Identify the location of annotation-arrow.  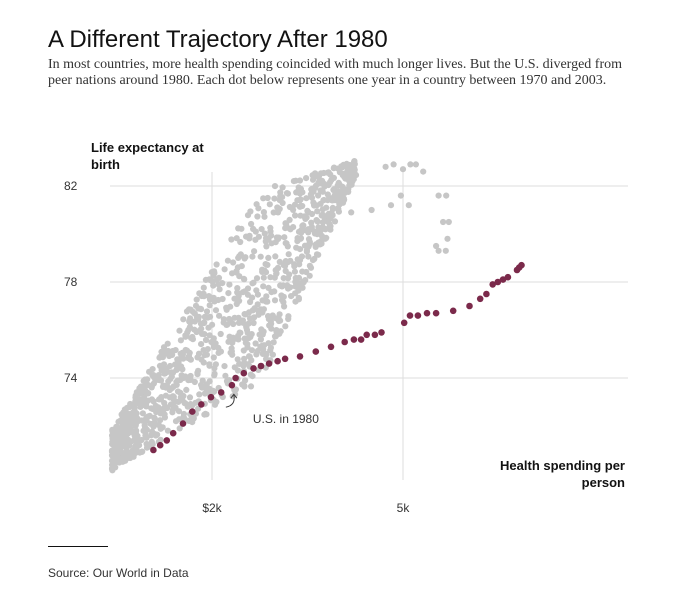
(230, 401).